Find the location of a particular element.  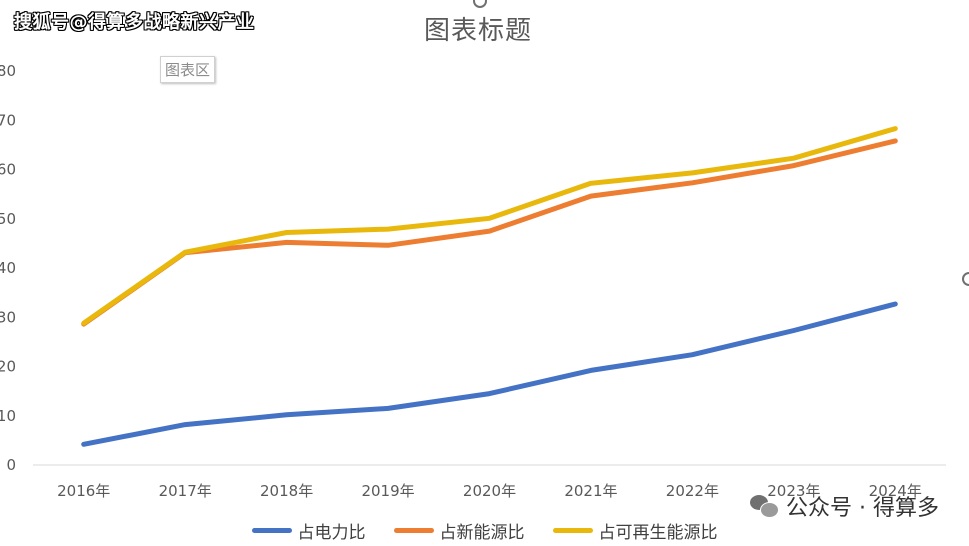

y-tick-label: 80 is located at coordinates (8, 71).